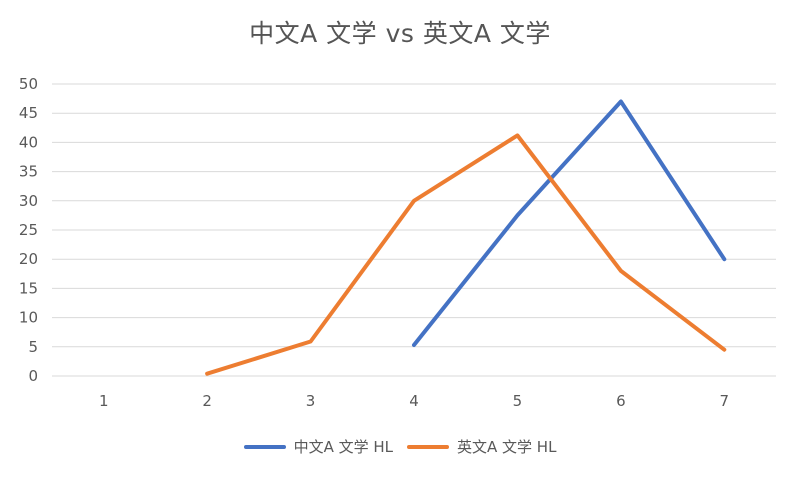 The width and height of the screenshot is (800, 480). I want to click on chart-title: 中文A 文学 vs 英文A 文学, so click(400, 33).